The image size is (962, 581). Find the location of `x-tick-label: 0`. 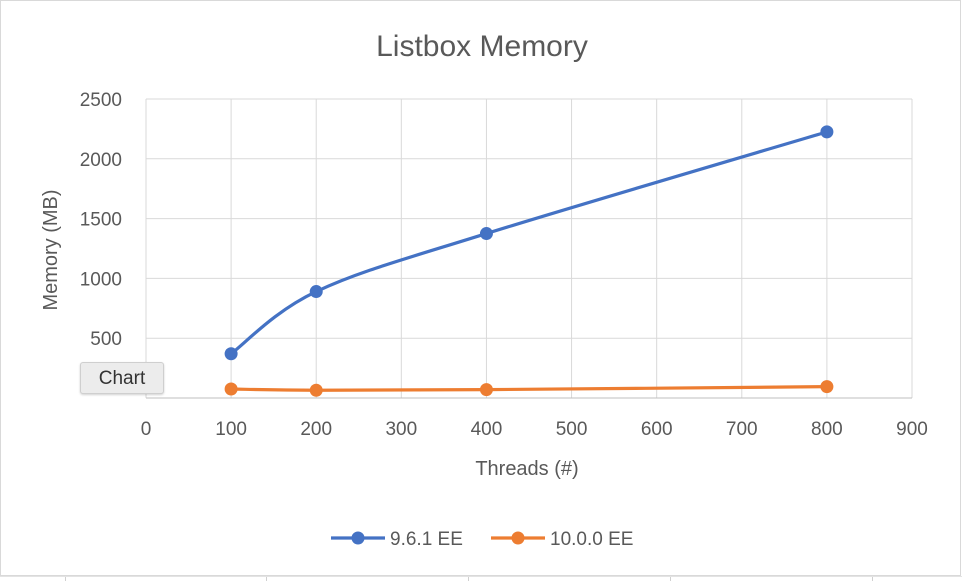

x-tick-label: 0 is located at coordinates (146, 429).